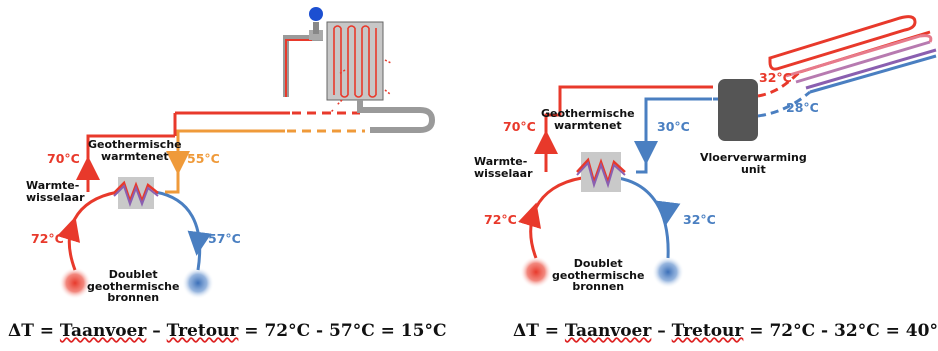  I want to click on left-formula-dash: –, so click(156, 331).